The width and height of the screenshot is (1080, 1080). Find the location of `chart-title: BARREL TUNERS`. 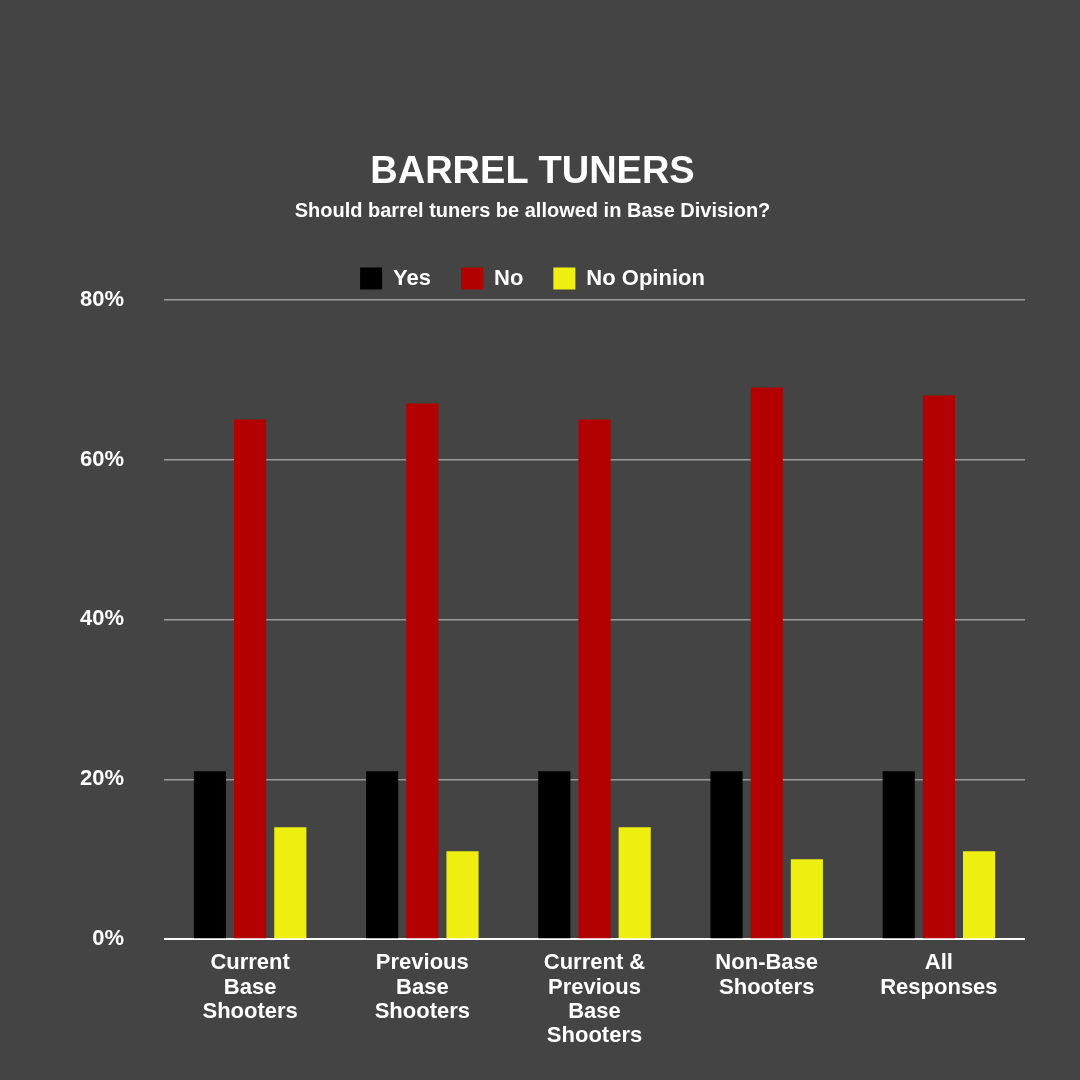

chart-title: BARREL TUNERS is located at coordinates (532, 170).